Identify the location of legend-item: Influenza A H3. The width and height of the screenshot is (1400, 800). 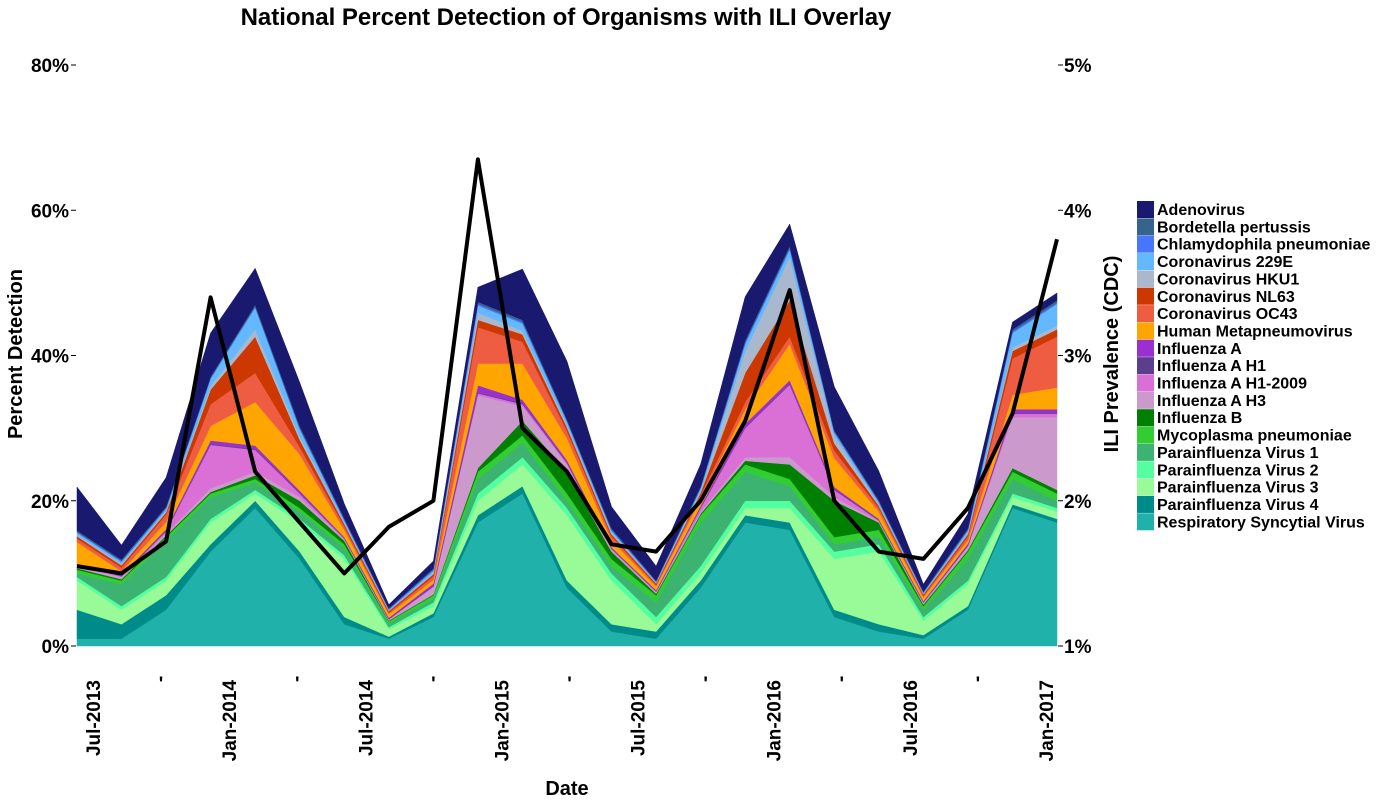
(1201, 400).